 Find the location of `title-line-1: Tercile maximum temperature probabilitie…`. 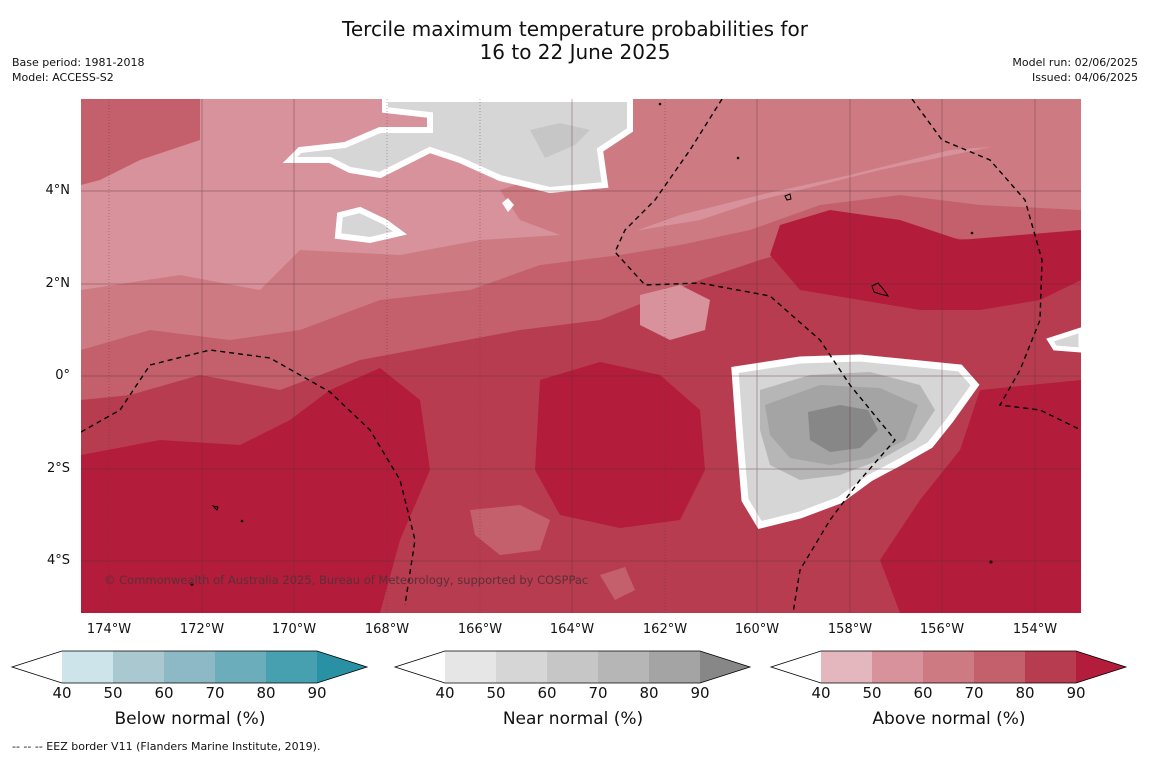

title-line-1: Tercile maximum temperature probabilitie… is located at coordinates (575, 29).